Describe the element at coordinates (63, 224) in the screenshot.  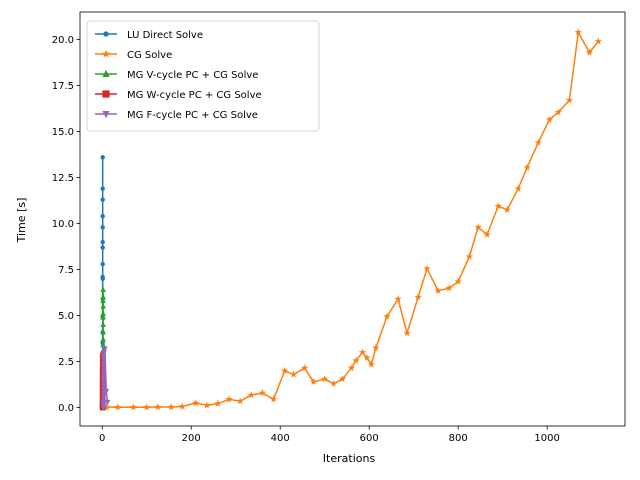
I see `y-tick-label: 10.0` at that location.